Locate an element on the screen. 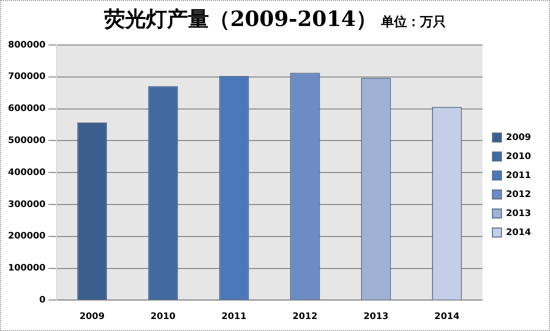  chart-subtitle: 单位：万只 is located at coordinates (413, 22).